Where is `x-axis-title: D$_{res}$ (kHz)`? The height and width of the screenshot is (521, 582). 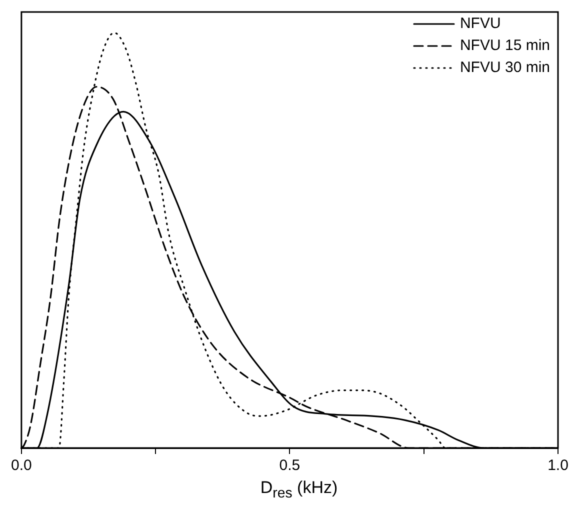 x-axis-title: D$_{res}$ (kHz) is located at coordinates (299, 490).